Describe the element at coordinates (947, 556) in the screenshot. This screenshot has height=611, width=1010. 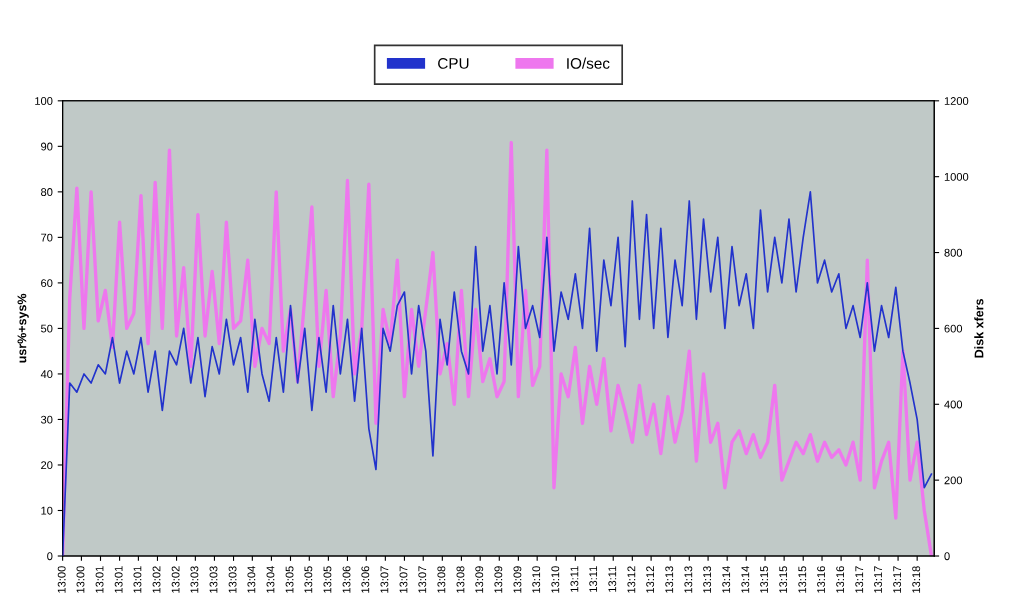
I see `y2-tick-label: 0` at that location.